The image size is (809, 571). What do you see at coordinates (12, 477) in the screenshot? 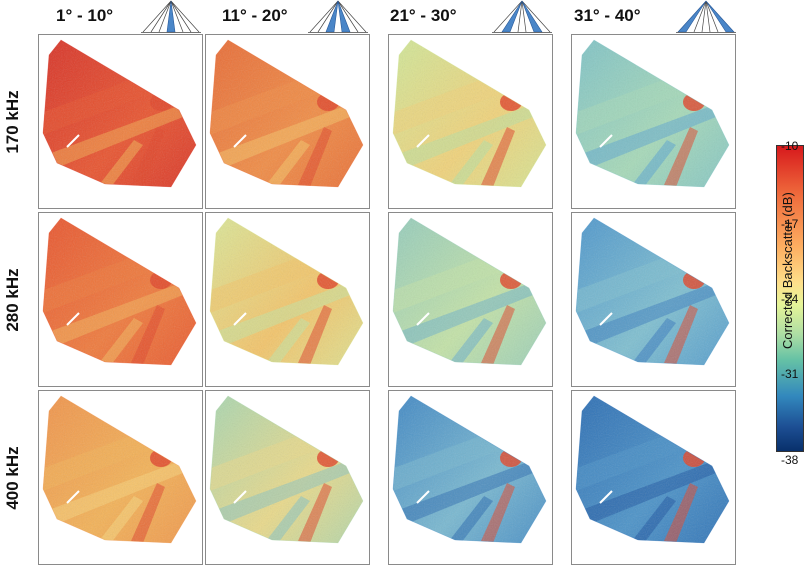
I see `row-label-400khz: 400 kHz` at bounding box center [12, 477].